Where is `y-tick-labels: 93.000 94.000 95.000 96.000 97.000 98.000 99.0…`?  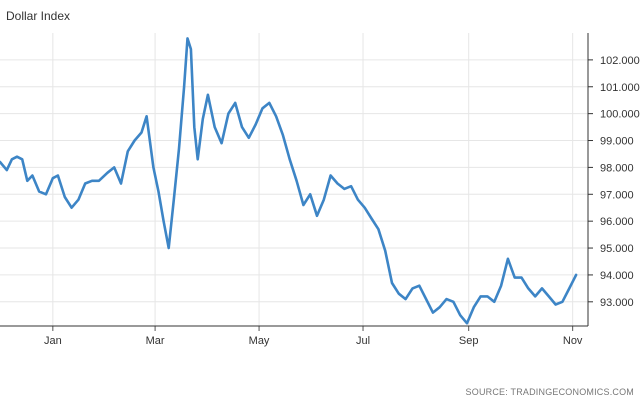
y-tick-labels: 93.000 94.000 95.000 96.000 97.000 98.000 99.0… is located at coordinates (620, 182).